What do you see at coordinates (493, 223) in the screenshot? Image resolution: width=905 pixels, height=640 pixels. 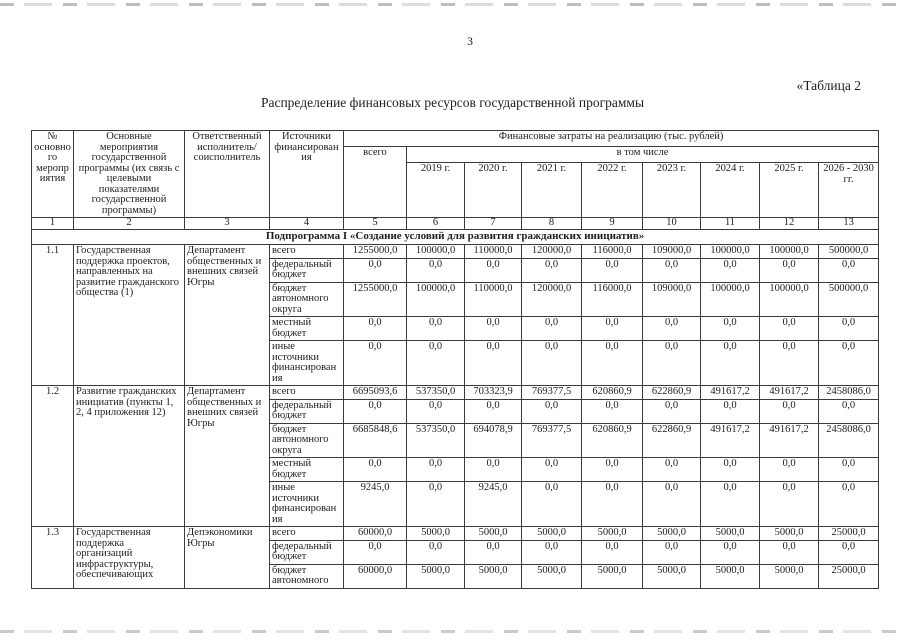 I see `column-number-cell: 7` at bounding box center [493, 223].